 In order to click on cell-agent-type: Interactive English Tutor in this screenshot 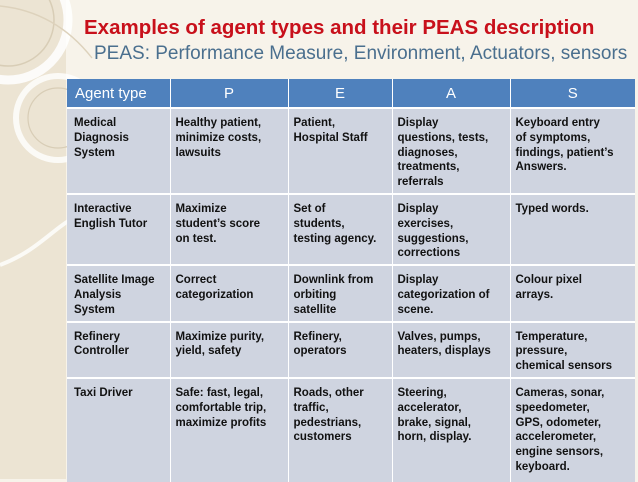, I will do `click(118, 229)`.